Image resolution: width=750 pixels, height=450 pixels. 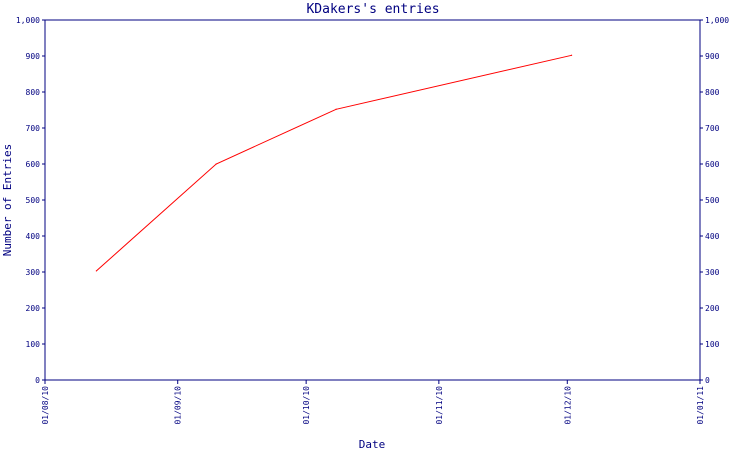 What do you see at coordinates (372, 9) in the screenshot?
I see `chart-title: KDakers's entries` at bounding box center [372, 9].